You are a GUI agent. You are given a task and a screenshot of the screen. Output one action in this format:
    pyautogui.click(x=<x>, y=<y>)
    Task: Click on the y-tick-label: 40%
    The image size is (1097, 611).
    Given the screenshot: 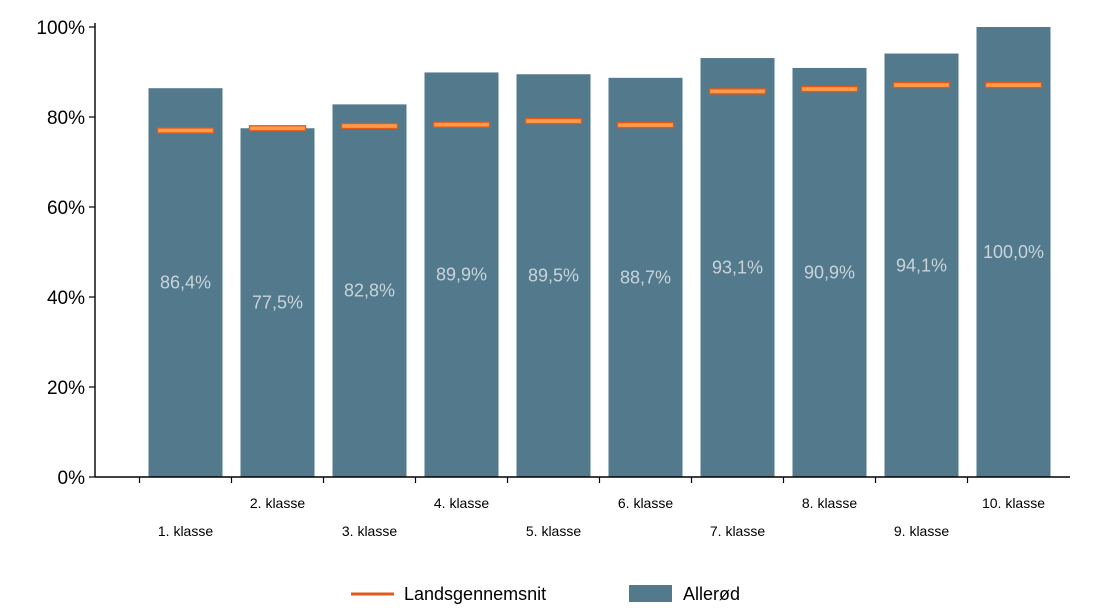 What is the action you would take?
    pyautogui.click(x=66, y=298)
    